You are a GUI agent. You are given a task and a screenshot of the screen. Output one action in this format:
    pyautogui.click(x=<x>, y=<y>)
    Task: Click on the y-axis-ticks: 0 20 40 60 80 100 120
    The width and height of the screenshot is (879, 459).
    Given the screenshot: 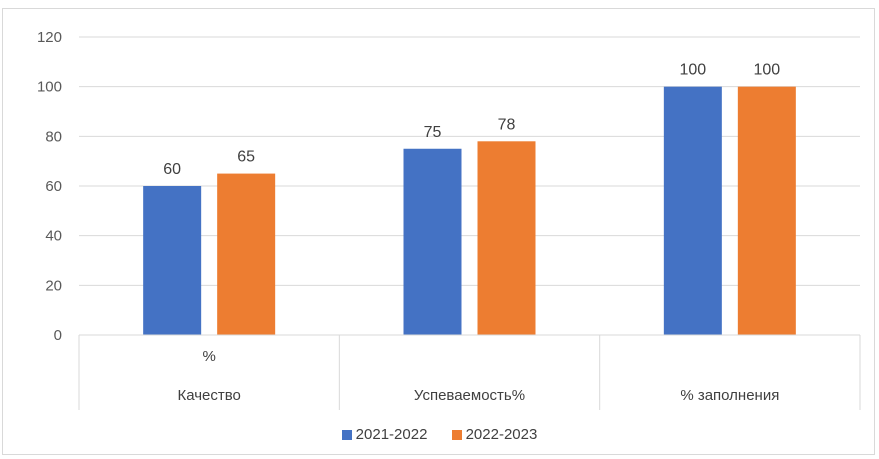 What is the action you would take?
    pyautogui.click(x=49, y=186)
    